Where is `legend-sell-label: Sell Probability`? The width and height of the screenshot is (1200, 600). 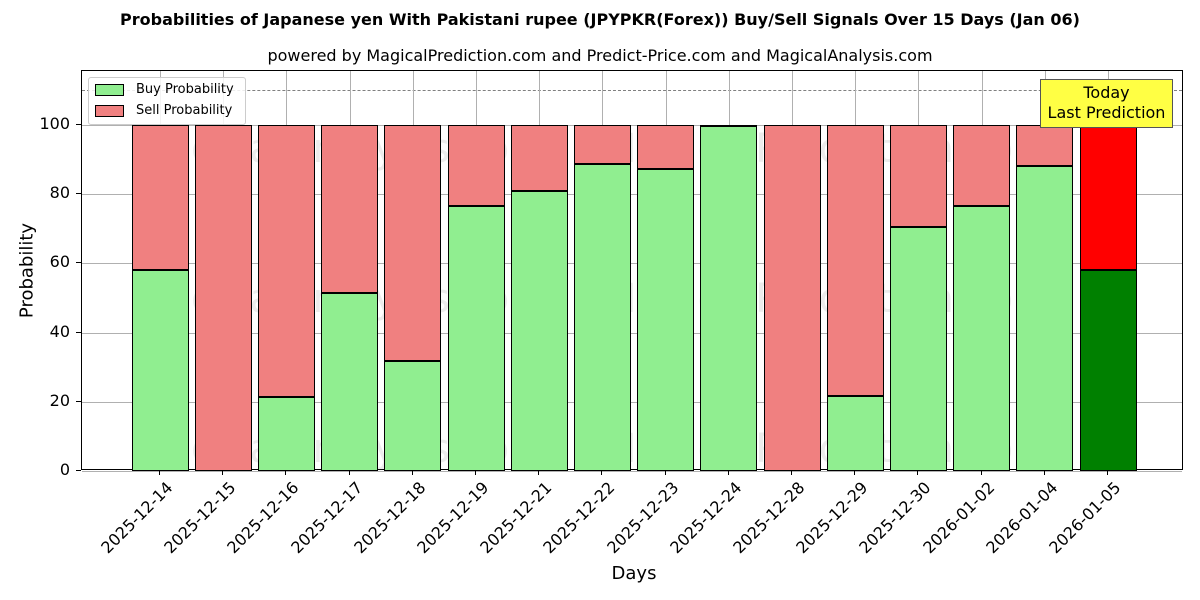 legend-sell-label: Sell Probability is located at coordinates (184, 110).